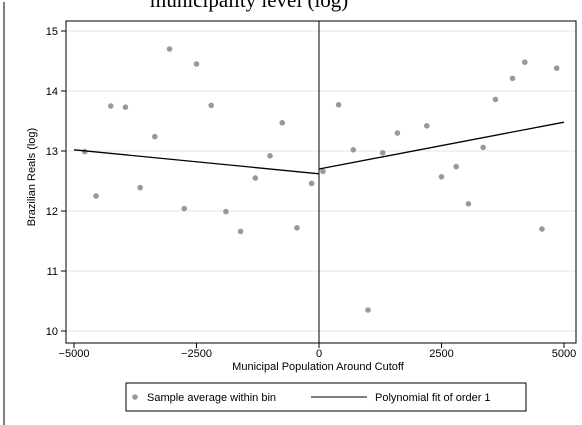  What do you see at coordinates (74, 354) in the screenshot?
I see `x-tick-label: −5000` at bounding box center [74, 354].